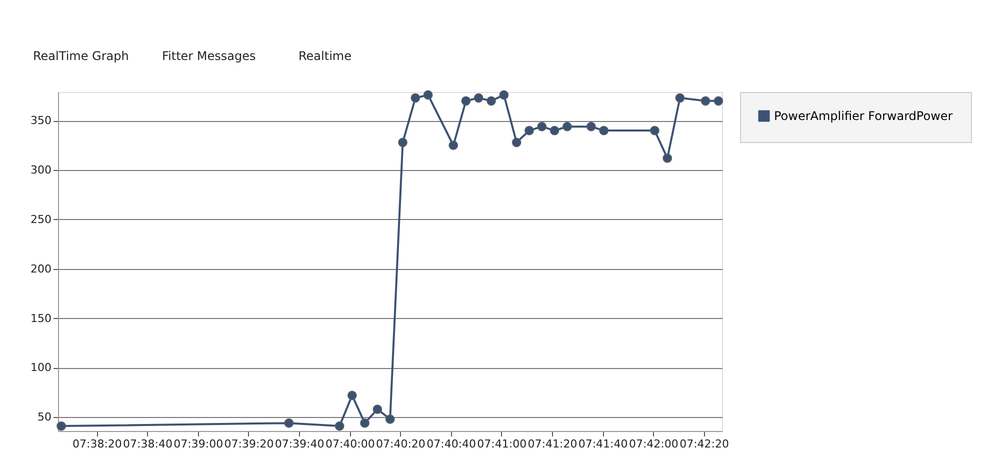  I want to click on text: Fitter Messages, so click(209, 56).